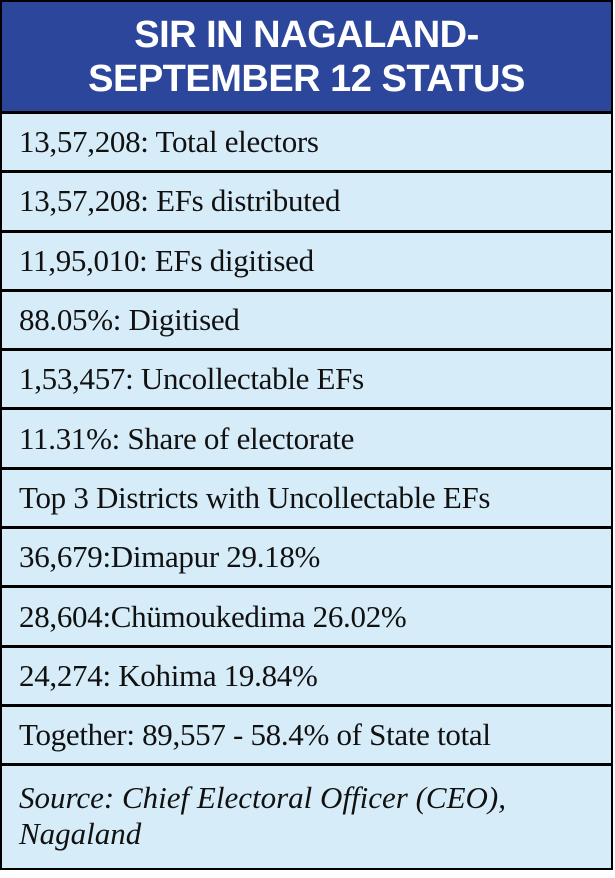 The image size is (615, 878). I want to click on stat-row-efs-distributed: 13,57,208: EFs distributed, so click(306, 203).